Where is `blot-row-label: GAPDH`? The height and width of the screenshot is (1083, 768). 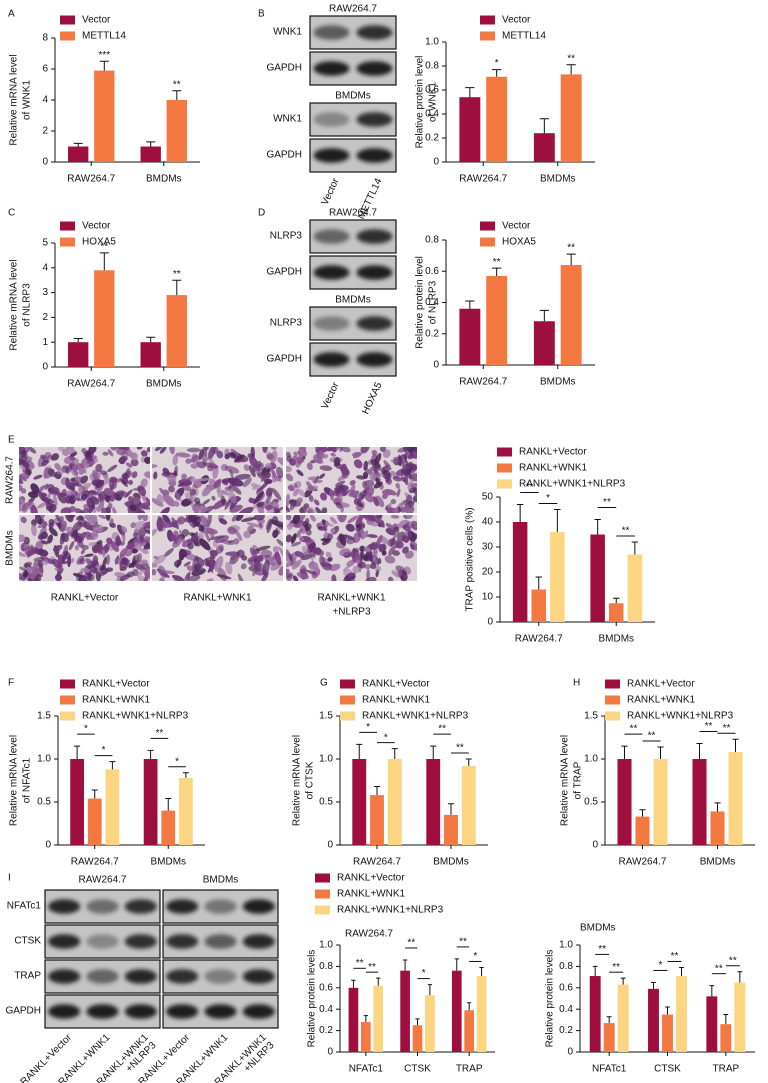 blot-row-label: GAPDH is located at coordinates (284, 68).